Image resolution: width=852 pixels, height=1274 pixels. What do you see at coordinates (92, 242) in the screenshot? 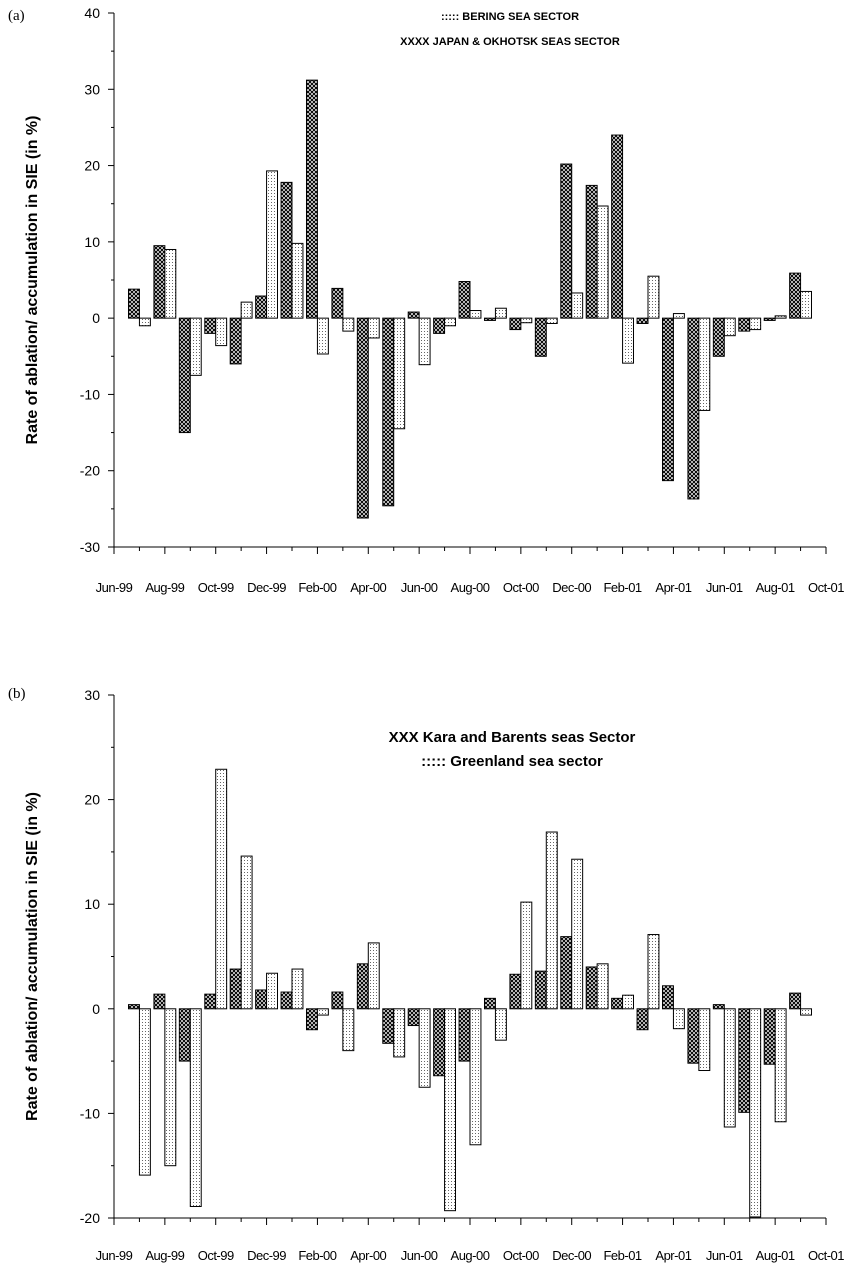
I see `y-tick-label: 10` at bounding box center [92, 242].